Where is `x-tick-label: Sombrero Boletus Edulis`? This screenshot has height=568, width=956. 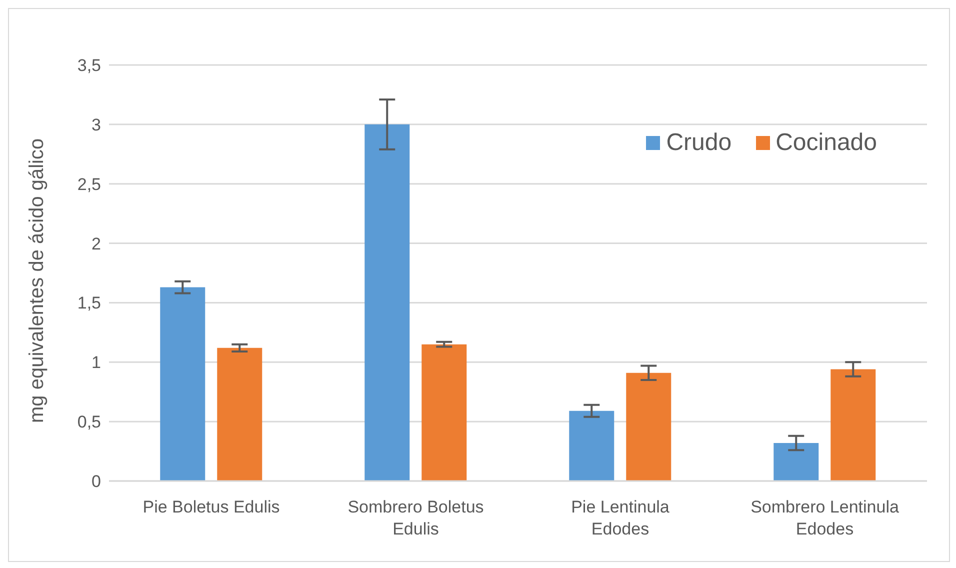 x-tick-label: Sombrero Boletus Edulis is located at coordinates (416, 517).